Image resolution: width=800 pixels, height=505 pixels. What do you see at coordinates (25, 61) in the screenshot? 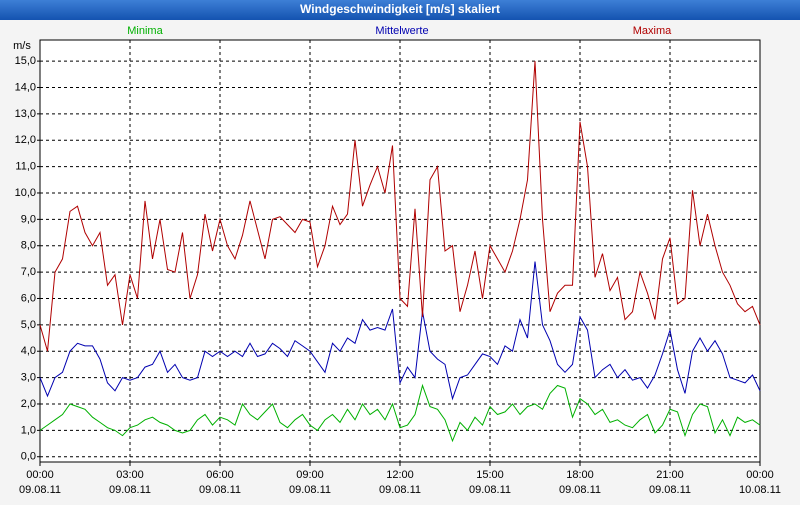
I see `y-tick-label: 15,0` at bounding box center [25, 61].